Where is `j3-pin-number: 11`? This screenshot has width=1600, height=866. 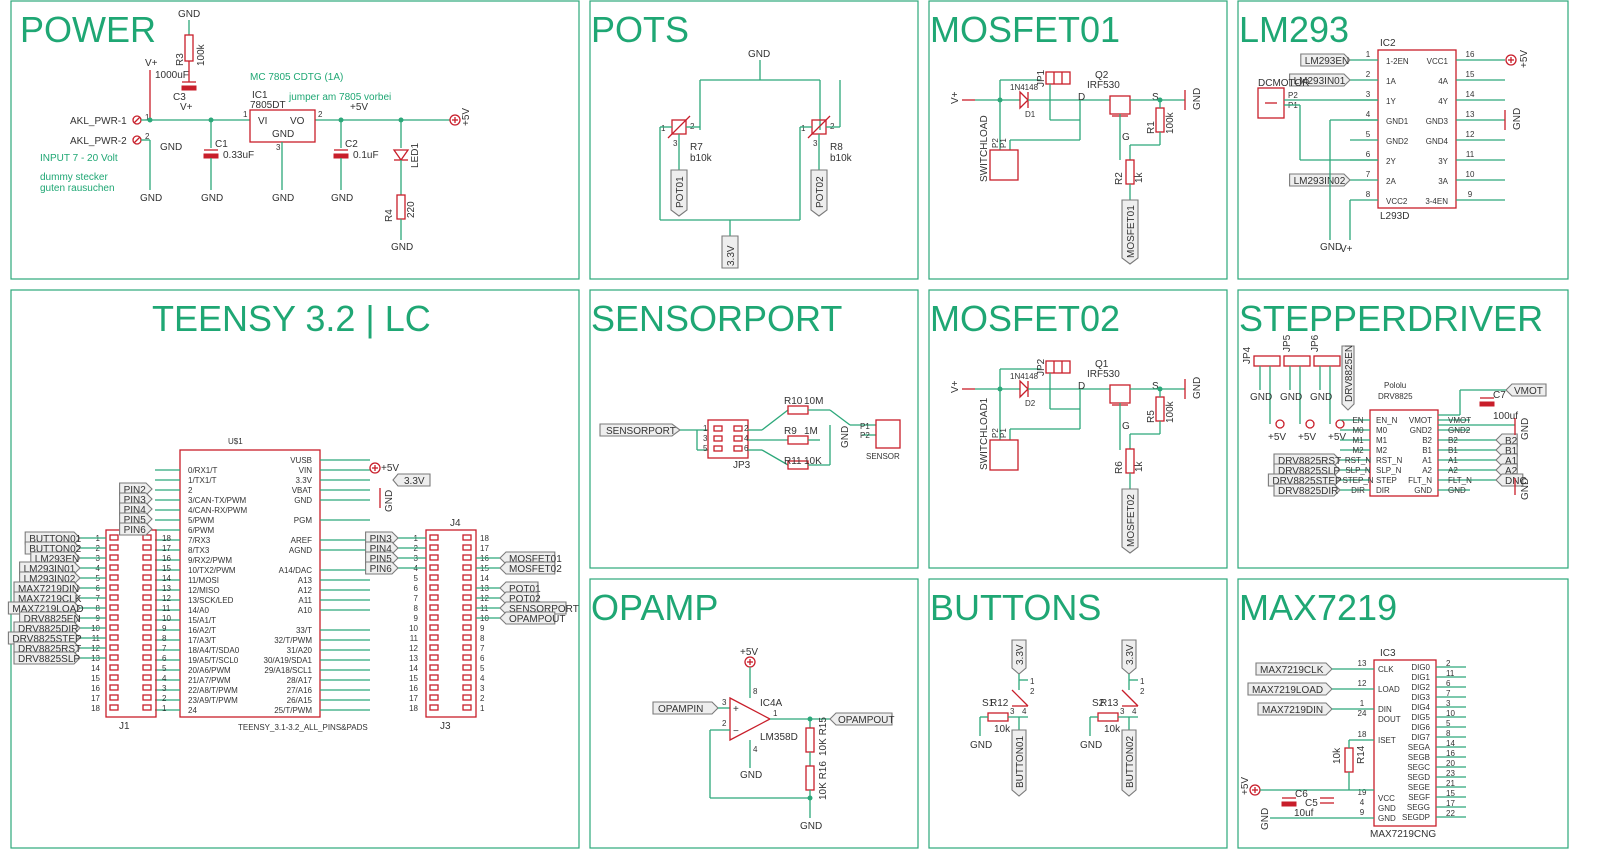 j3-pin-number: 11 is located at coordinates (414, 638).